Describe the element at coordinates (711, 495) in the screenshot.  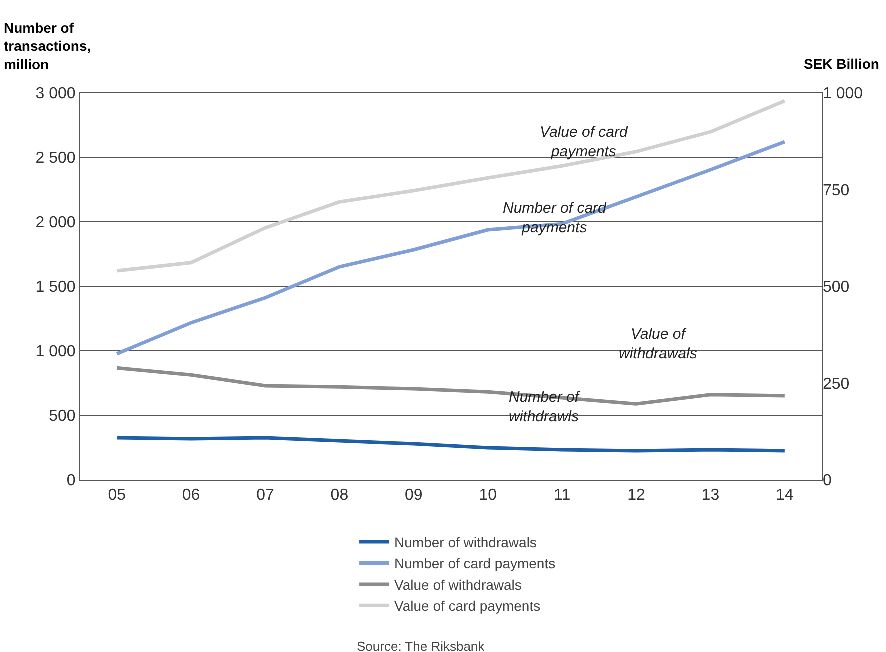
I see `x-tick-label: 13` at that location.